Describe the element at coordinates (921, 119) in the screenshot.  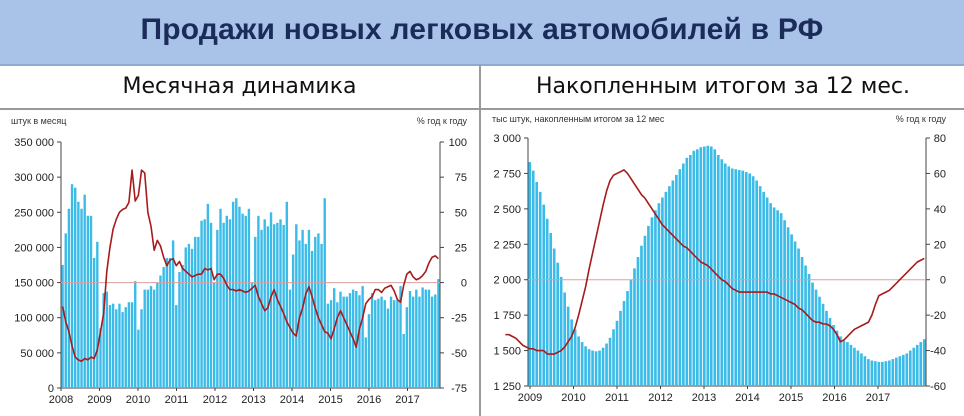
I see `right-right-unit-label: % год к году` at that location.